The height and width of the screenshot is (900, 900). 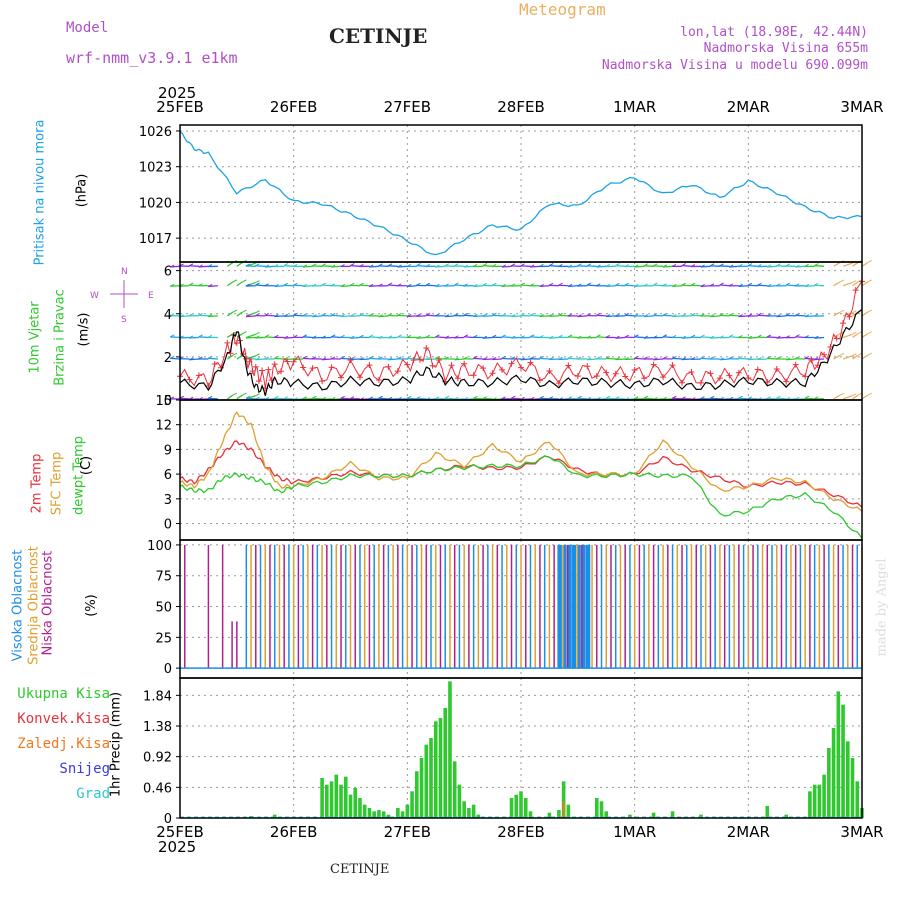 I want to click on ytick-label-pressure: 1017, so click(x=155, y=239).